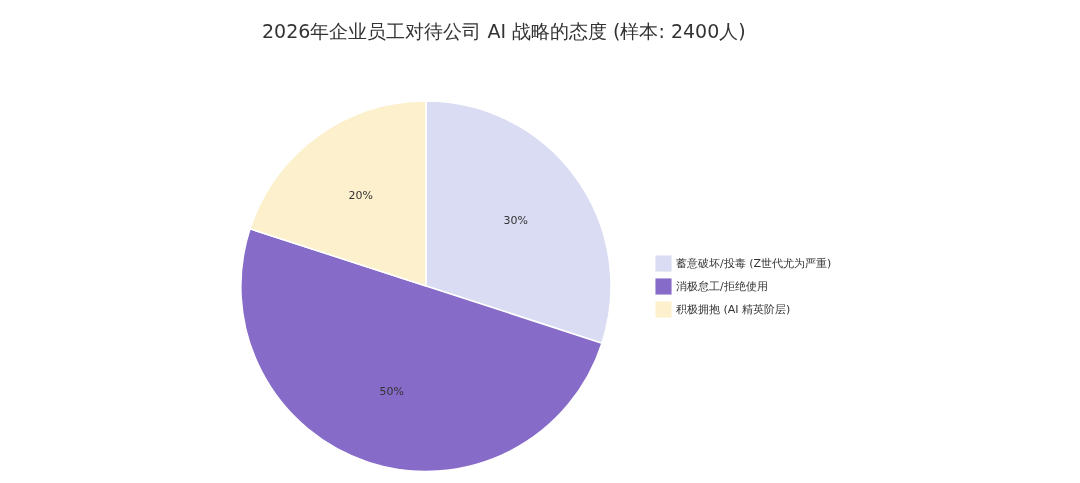  I want to click on legend-label: 蓄意破坏/投毒 (Z世代尤为严重), so click(754, 263).